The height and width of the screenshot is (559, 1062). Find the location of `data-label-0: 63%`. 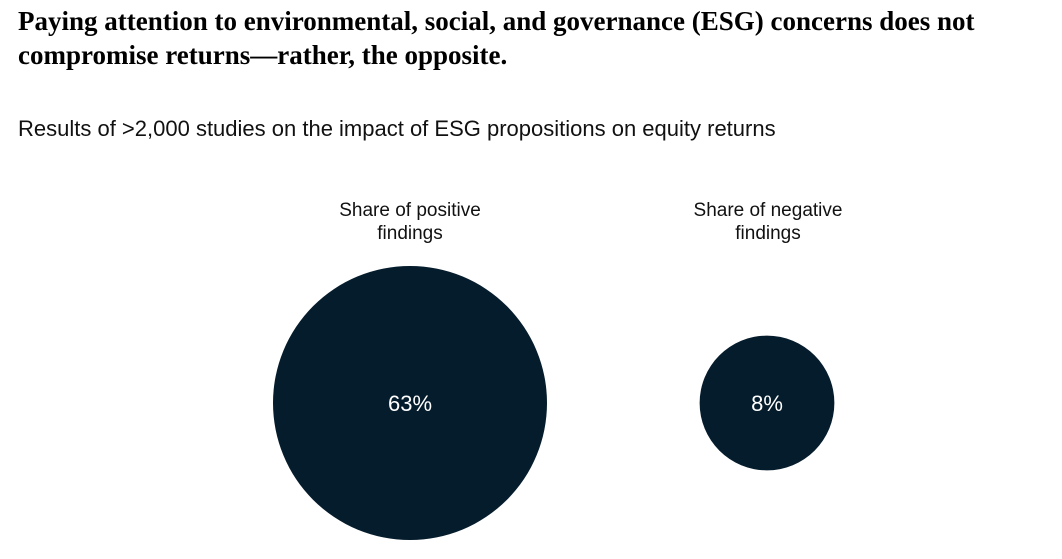

data-label-0: 63% is located at coordinates (410, 403).